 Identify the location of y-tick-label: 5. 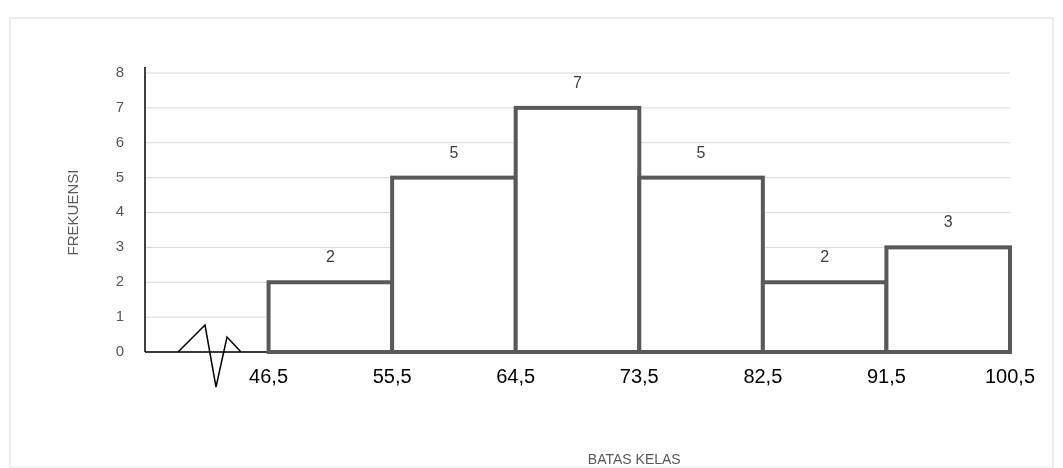
(120, 176).